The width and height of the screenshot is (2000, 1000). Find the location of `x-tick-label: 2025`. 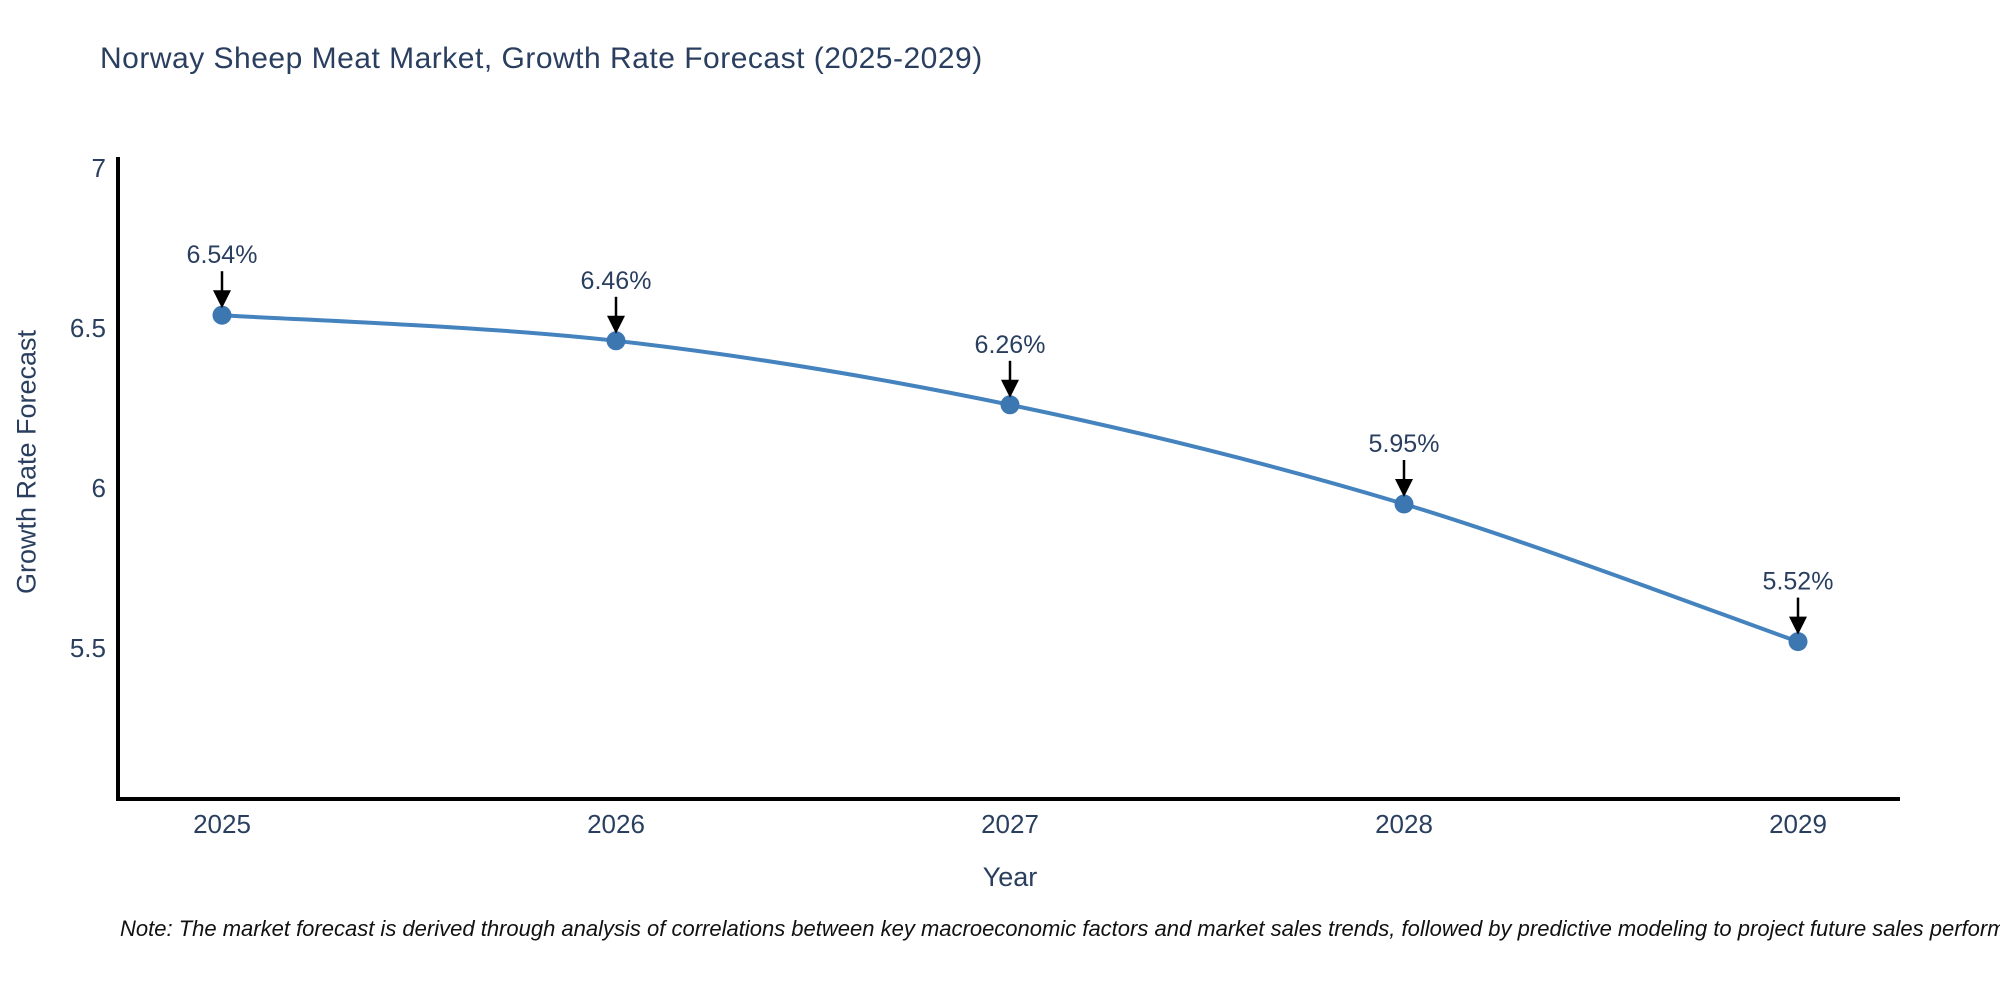

x-tick-label: 2025 is located at coordinates (222, 824).